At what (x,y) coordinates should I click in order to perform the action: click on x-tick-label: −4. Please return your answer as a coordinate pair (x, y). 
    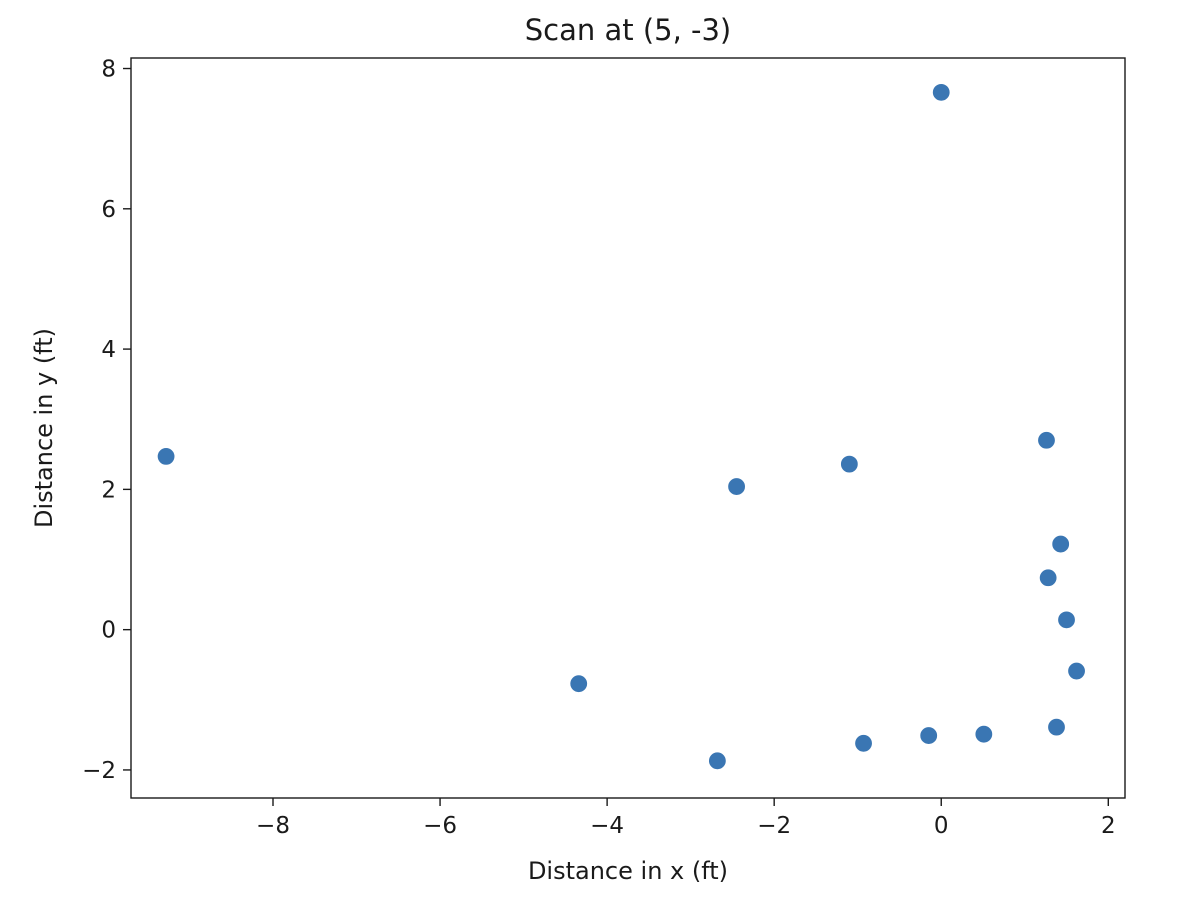
    Looking at the image, I should click on (607, 826).